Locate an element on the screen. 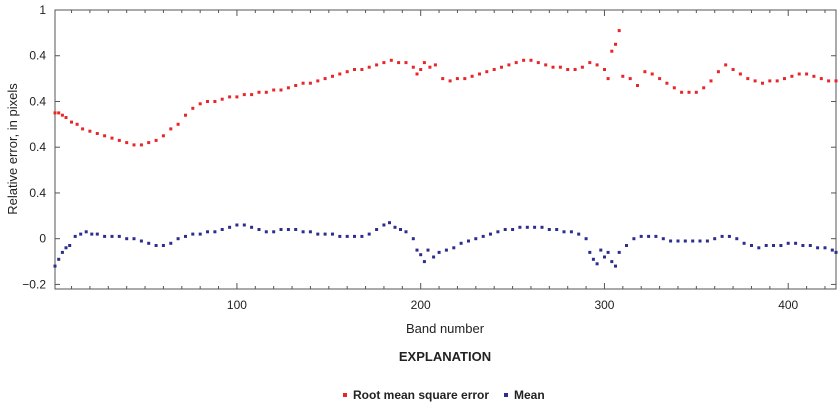 This screenshot has height=404, width=838. y-tick-label: 1 is located at coordinates (42, 10).